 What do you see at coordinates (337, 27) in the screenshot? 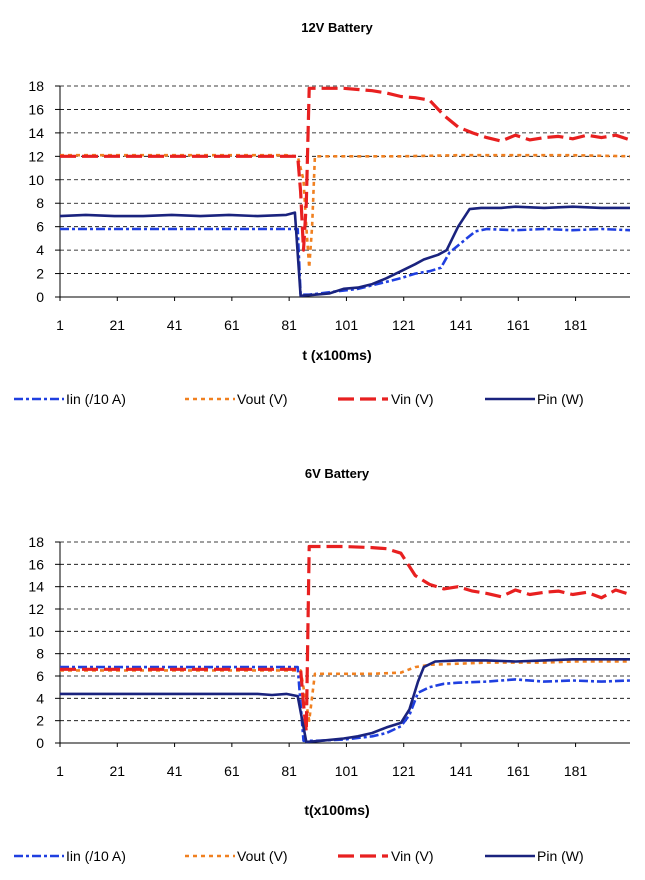
I see `chart-title: 12V Battery` at bounding box center [337, 27].